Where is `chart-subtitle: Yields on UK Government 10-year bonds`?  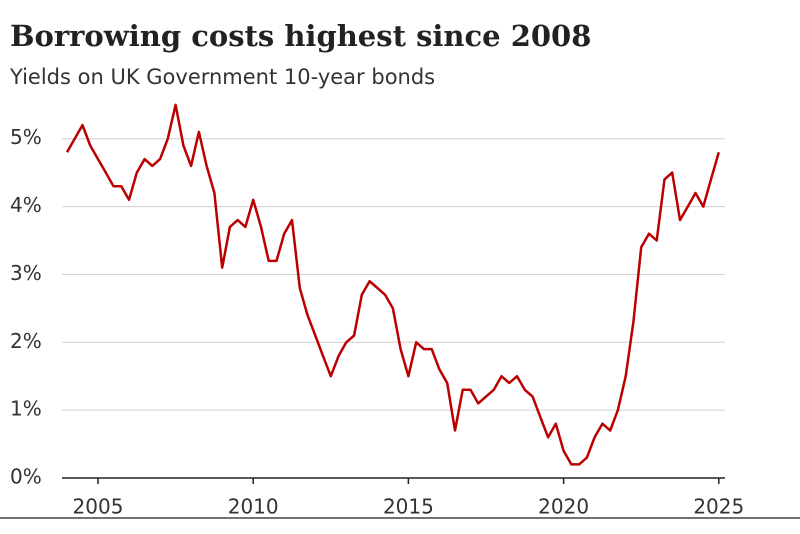
chart-subtitle: Yields on UK Government 10-year bonds is located at coordinates (222, 77).